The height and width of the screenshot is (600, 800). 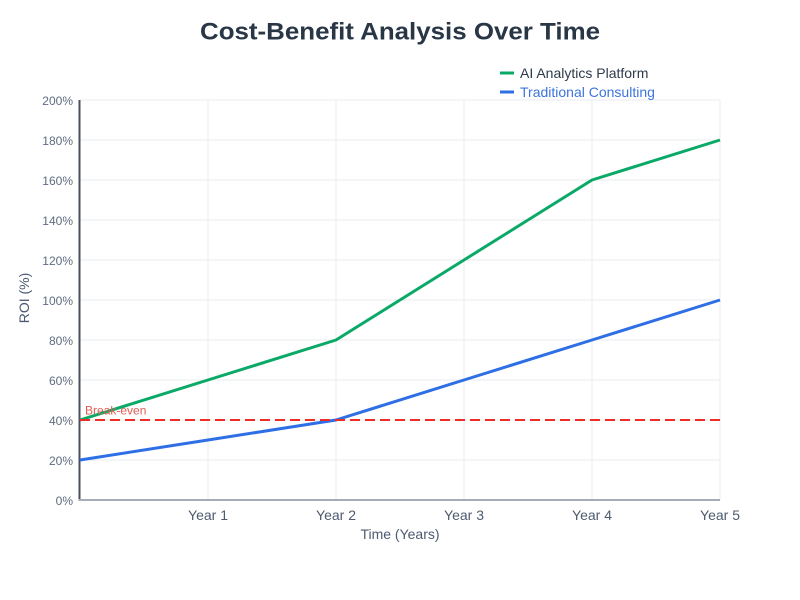 What do you see at coordinates (584, 73) in the screenshot?
I see `svg-text: AI Analytics Platform` at bounding box center [584, 73].